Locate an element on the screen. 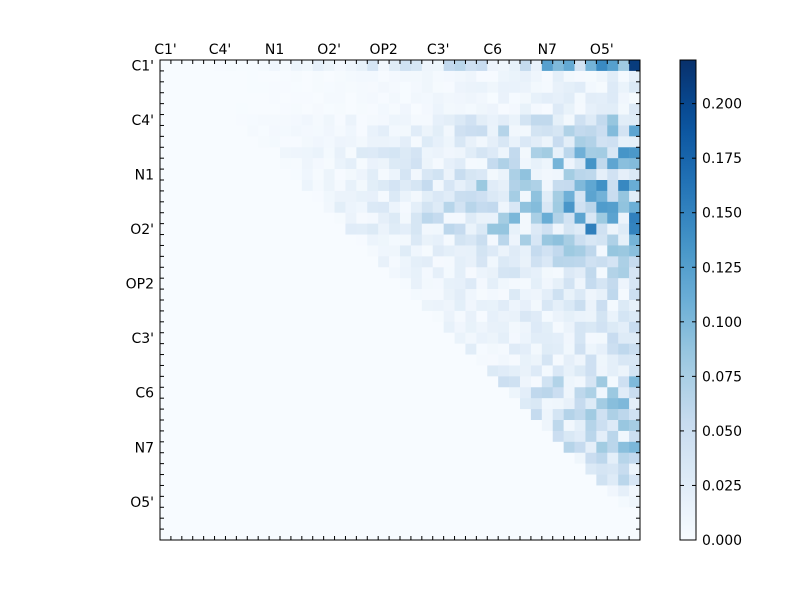 The height and width of the screenshot is (604, 800). colorbar-tick-label: 0.050 is located at coordinates (722, 432).